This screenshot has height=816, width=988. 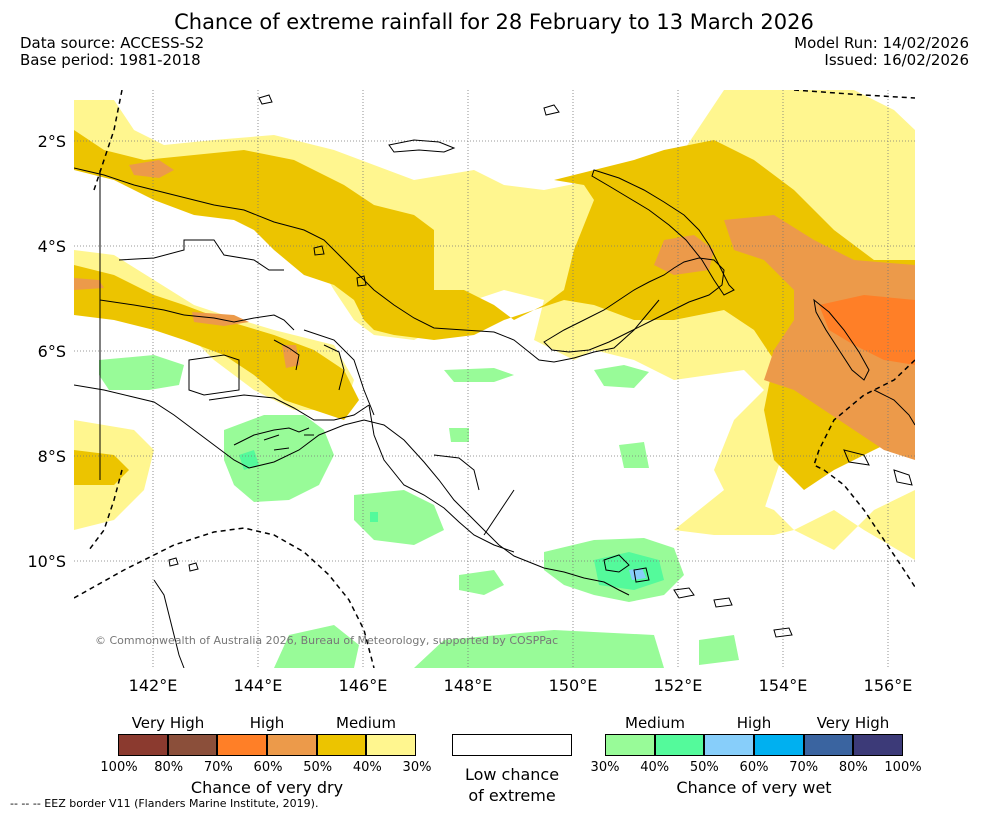 I want to click on base-period: Base period: 1981-2018, so click(x=110, y=60).